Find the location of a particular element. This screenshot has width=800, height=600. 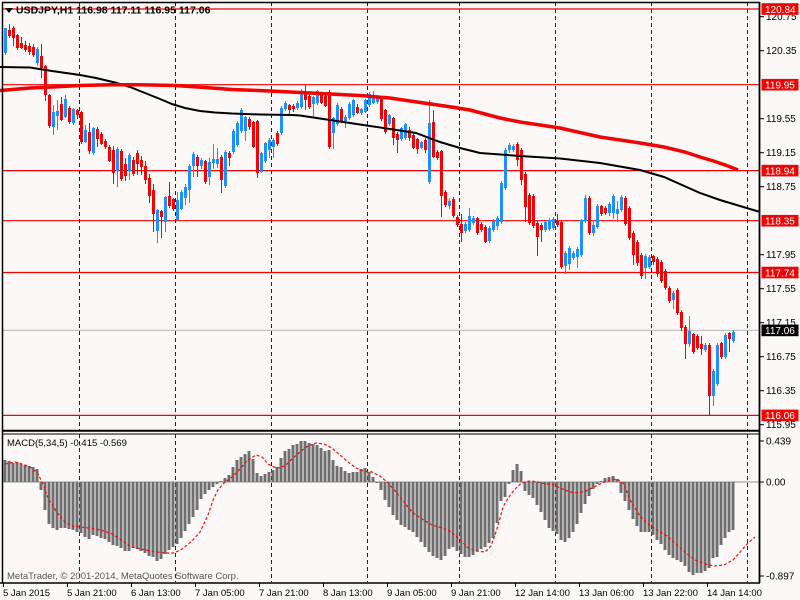

svg-text: 119.55 is located at coordinates (781, 119).